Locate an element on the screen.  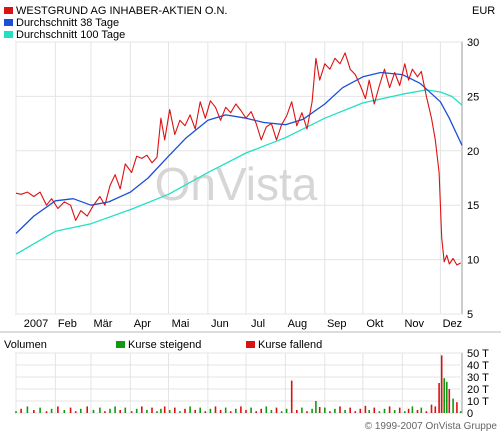
price-x-tick-labels: 2007 Feb Mär Apr Mai Jun Jul Aug Sep Okt Nov Dez is located at coordinates (243, 324).